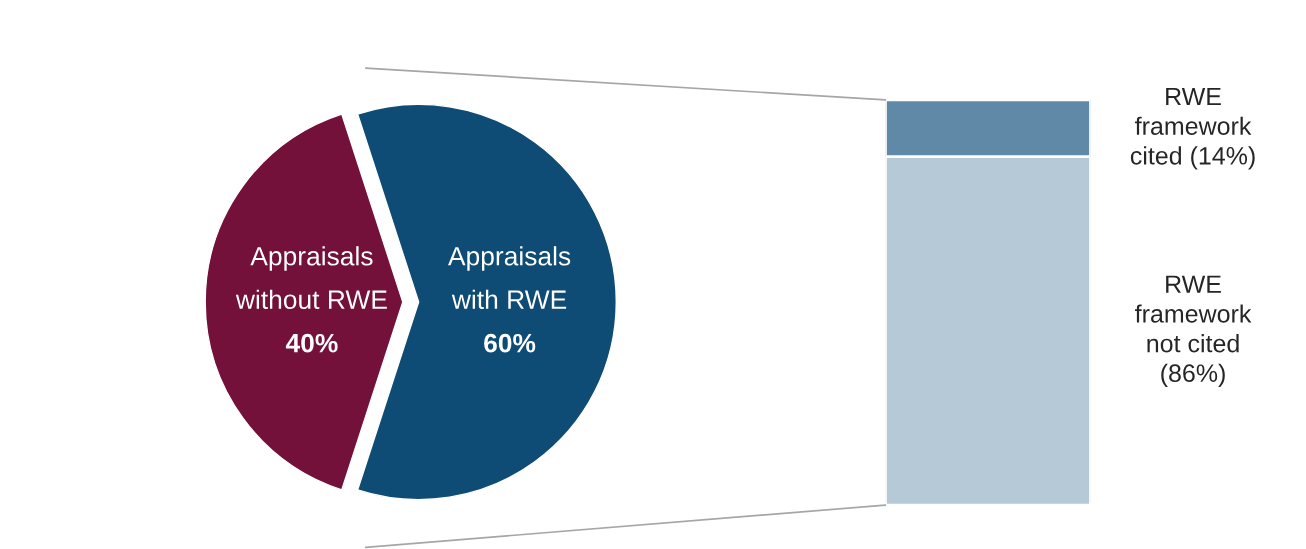 This screenshot has height=549, width=1306. What do you see at coordinates (311, 343) in the screenshot?
I see `data-label: 40%` at bounding box center [311, 343].